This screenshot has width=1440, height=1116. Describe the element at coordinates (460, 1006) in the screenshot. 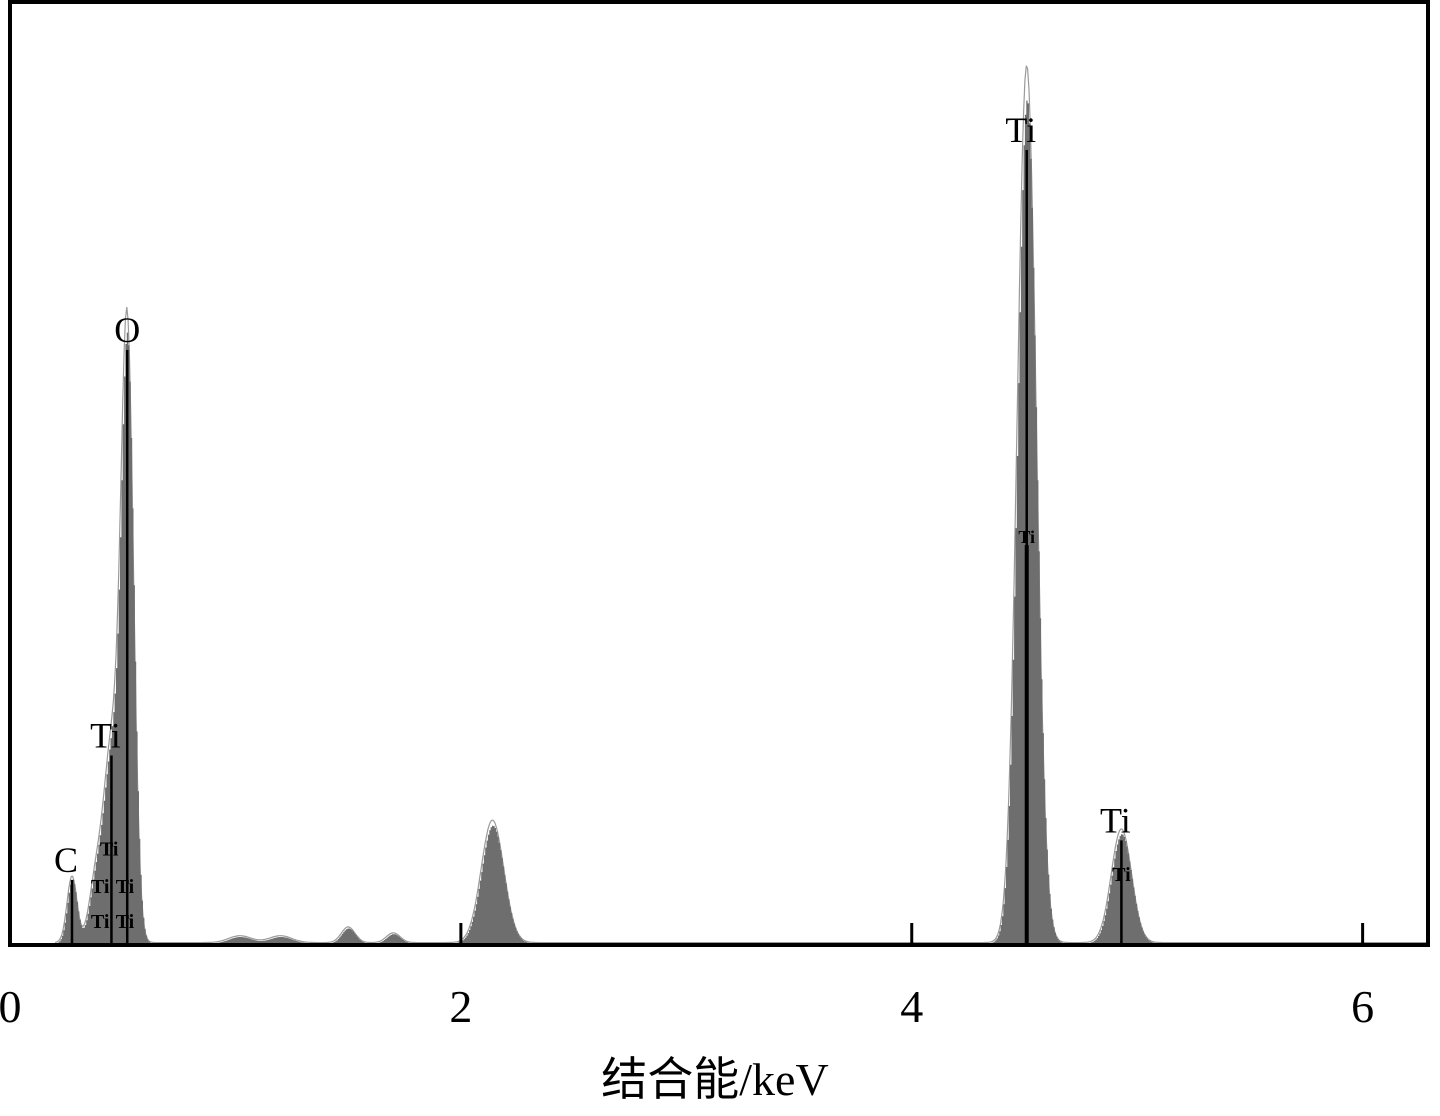

I see `x-tick-label: 2` at that location.